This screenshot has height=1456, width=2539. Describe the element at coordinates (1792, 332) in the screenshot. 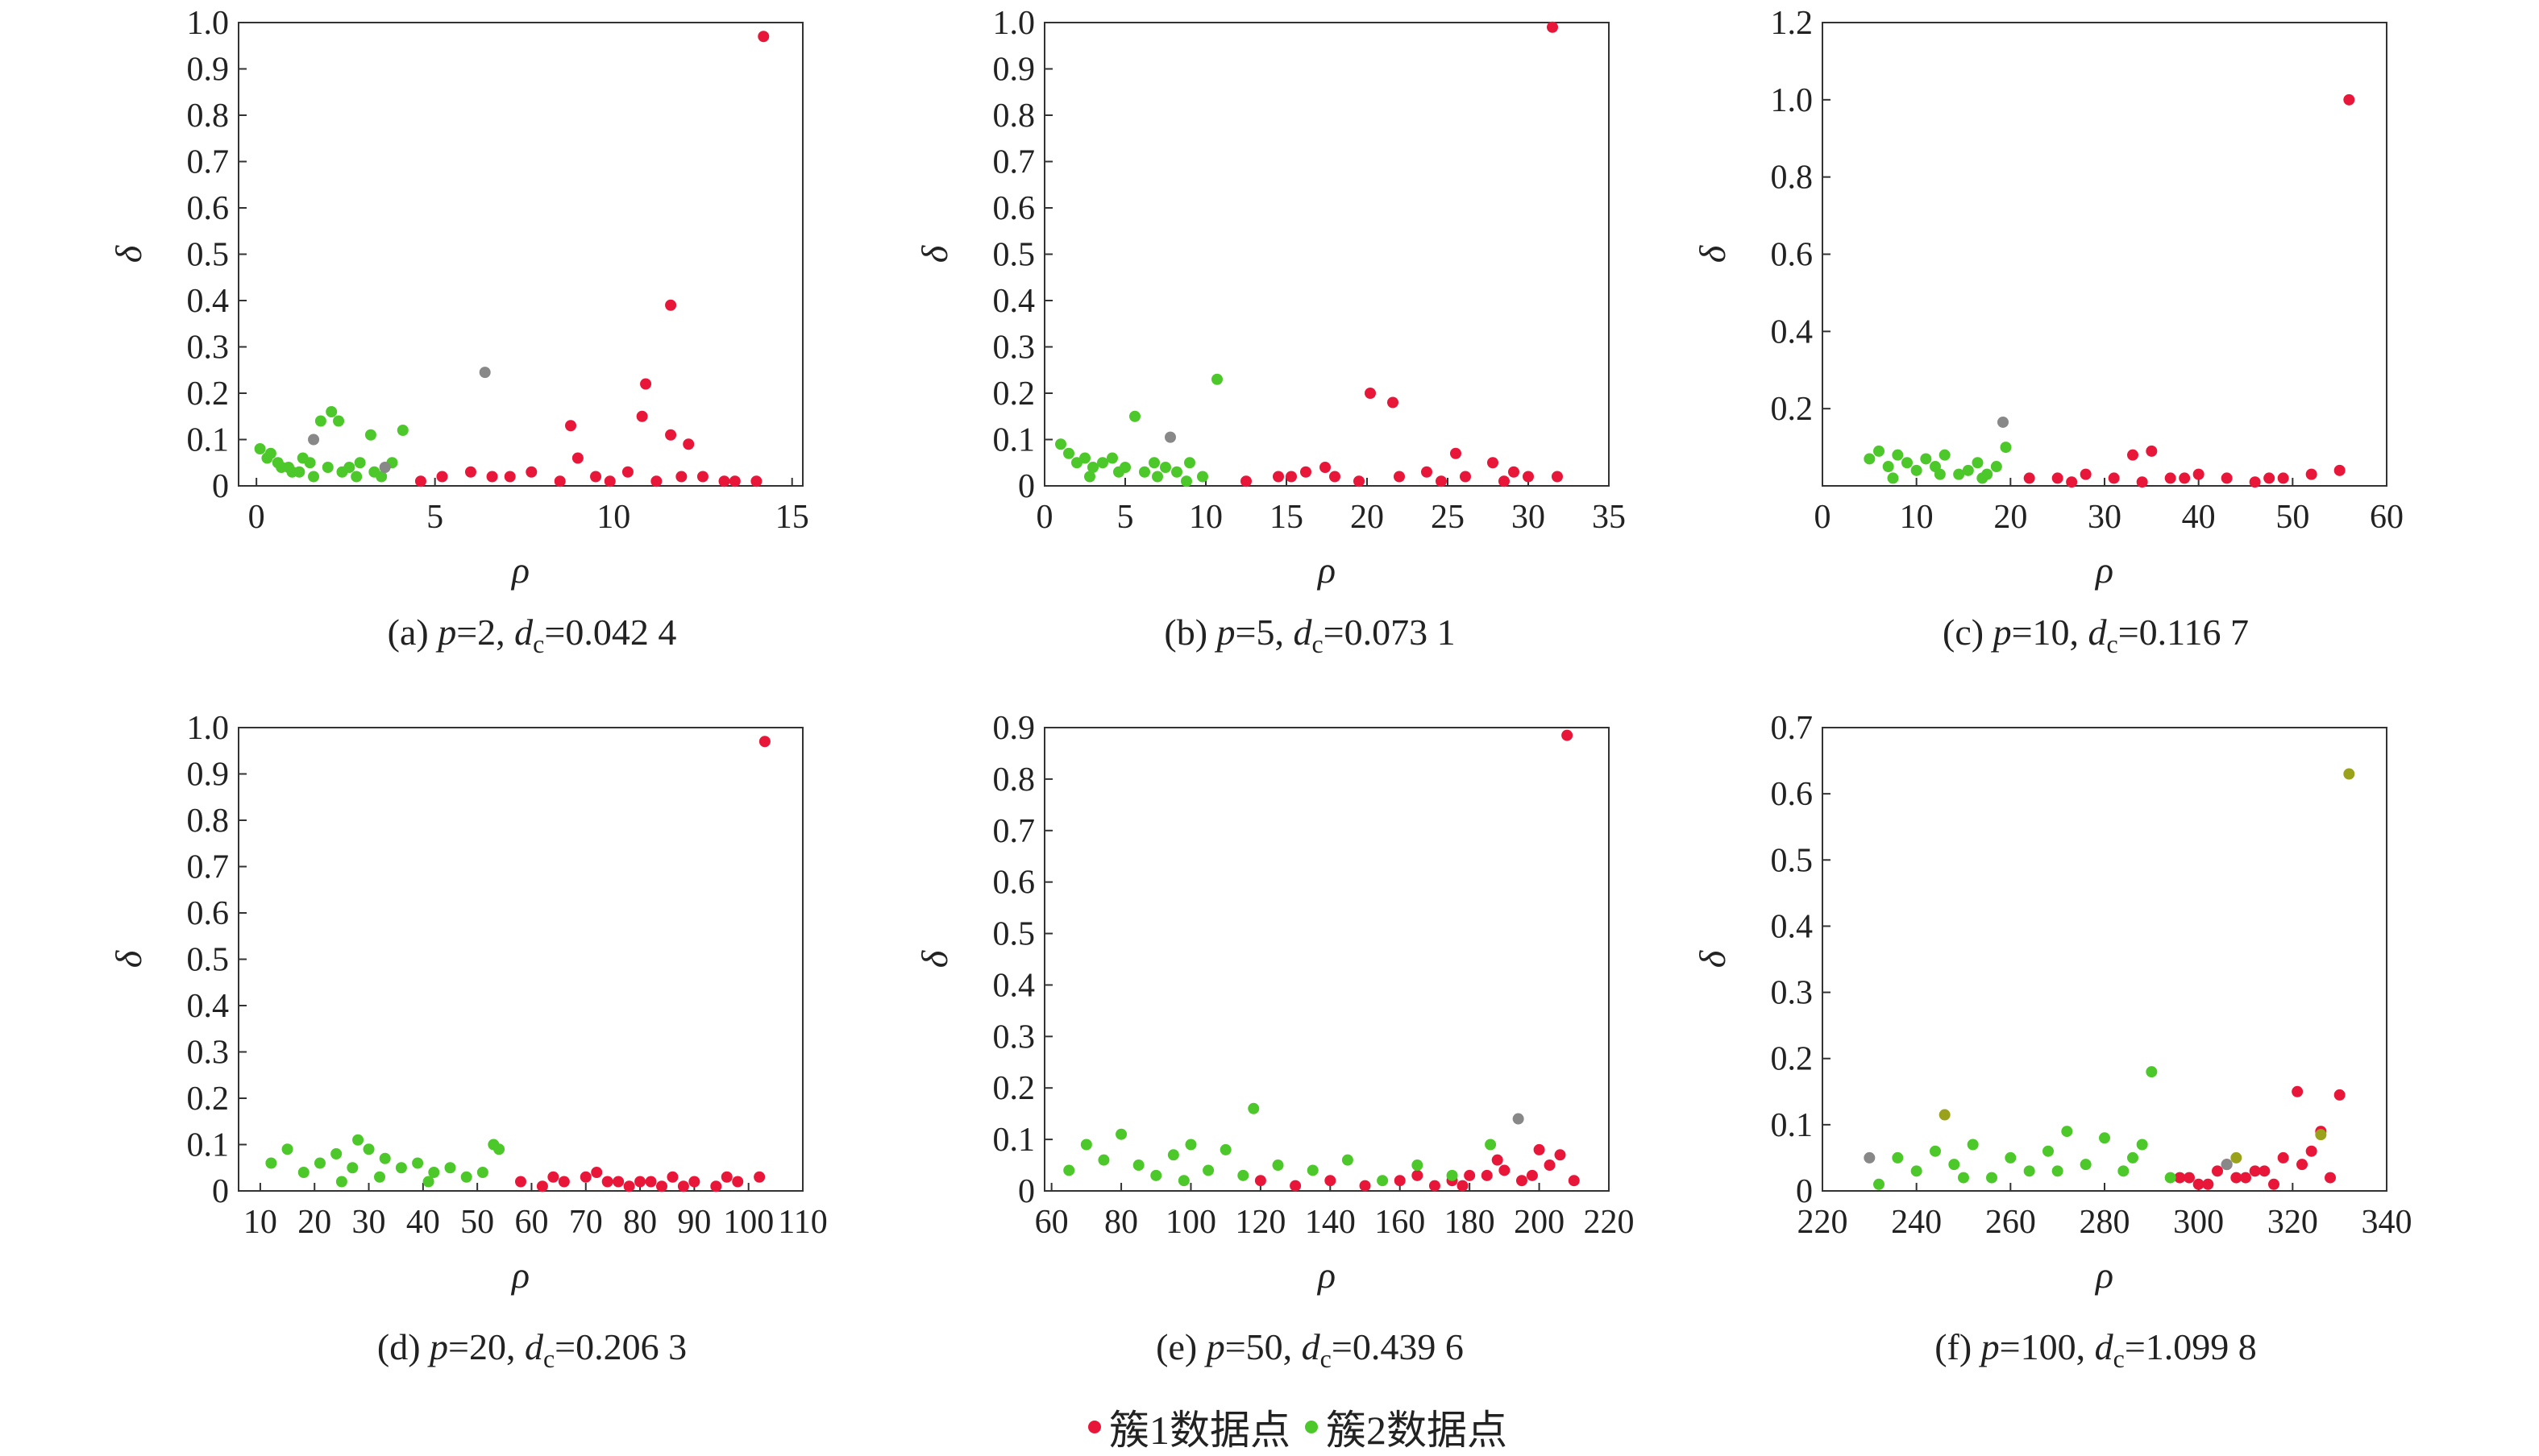

I see `y-tick-label: 0.4` at that location.